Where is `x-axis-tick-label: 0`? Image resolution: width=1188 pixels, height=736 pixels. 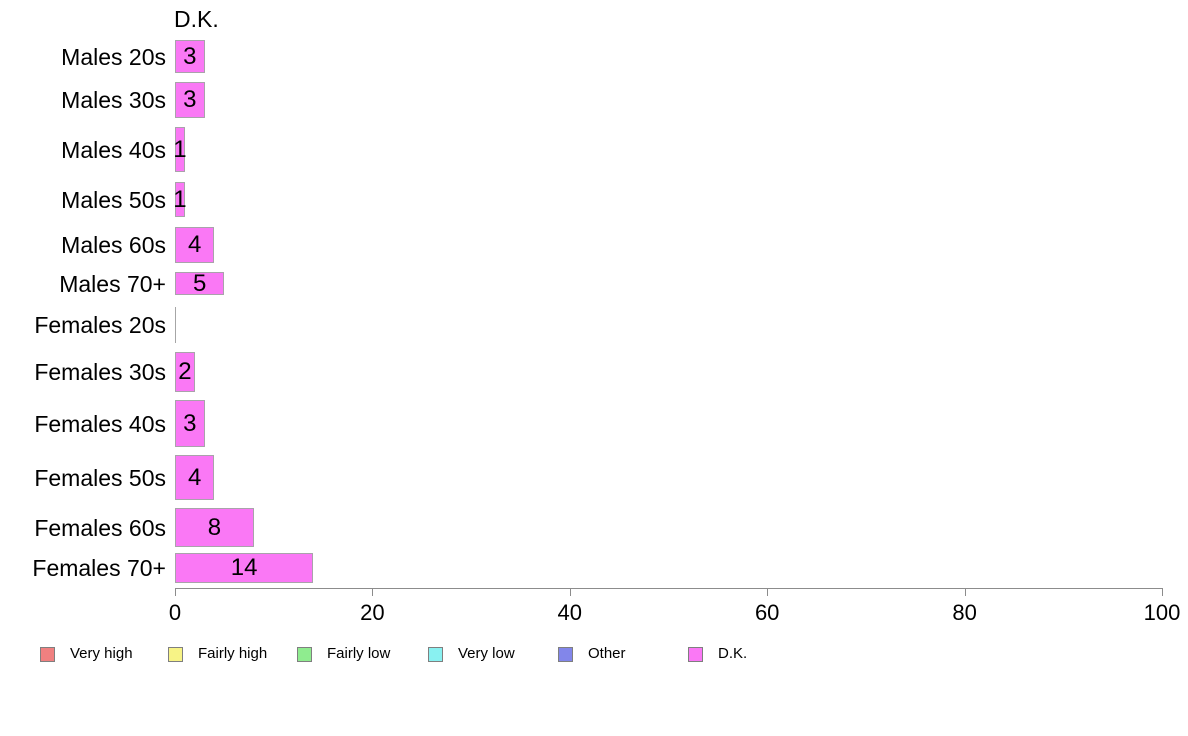 x-axis-tick-label: 0 is located at coordinates (175, 612).